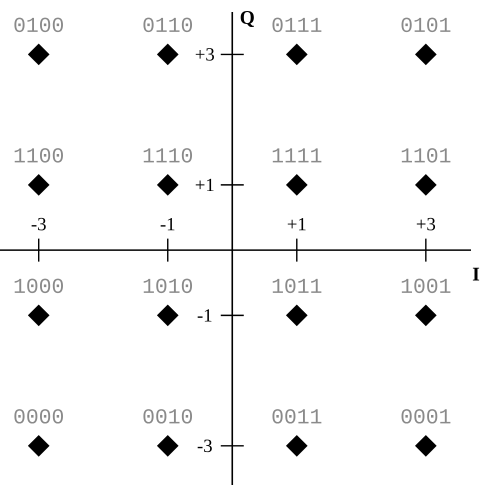 The width and height of the screenshot is (487, 498). What do you see at coordinates (247, 19) in the screenshot?
I see `y-axis-title: Q` at bounding box center [247, 19].